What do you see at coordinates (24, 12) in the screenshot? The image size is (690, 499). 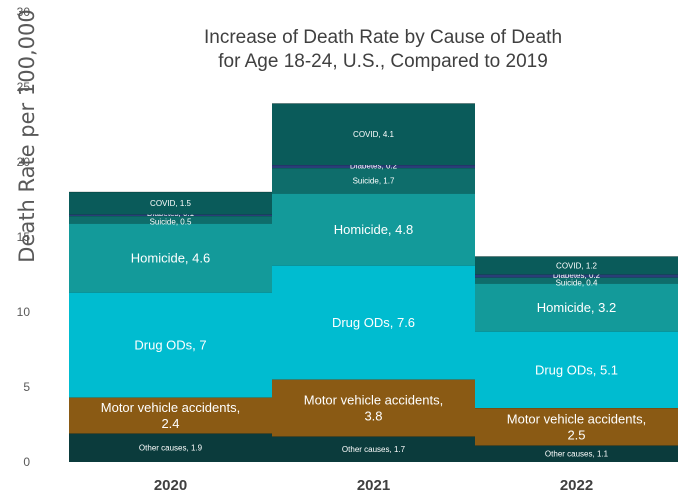 I see `y-tick-label: 30` at bounding box center [24, 12].